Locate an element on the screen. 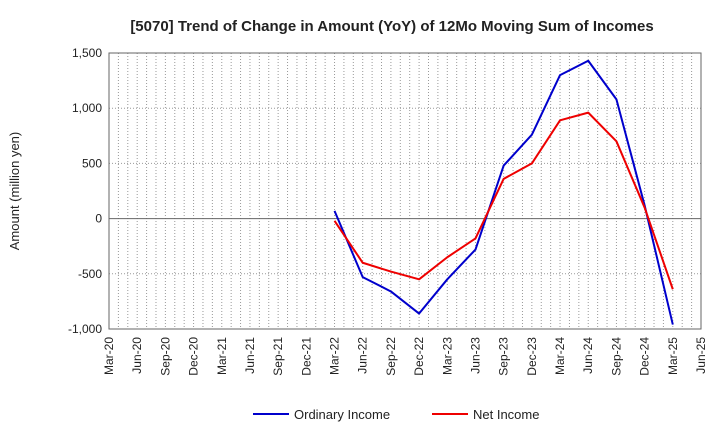  x-tick-label: Sep-20 is located at coordinates (165, 356).